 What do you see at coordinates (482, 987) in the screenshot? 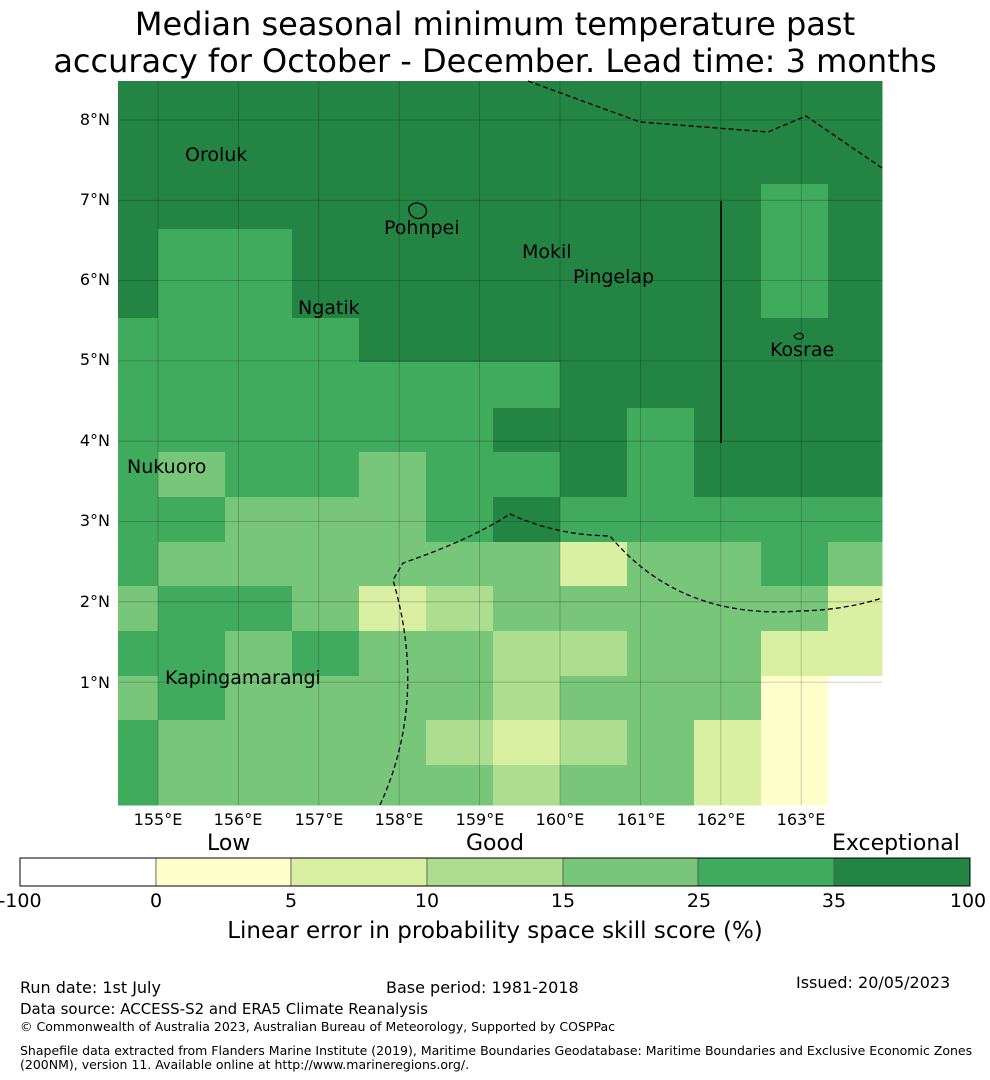
I see `base-period: Base period: 1981-2018` at bounding box center [482, 987].